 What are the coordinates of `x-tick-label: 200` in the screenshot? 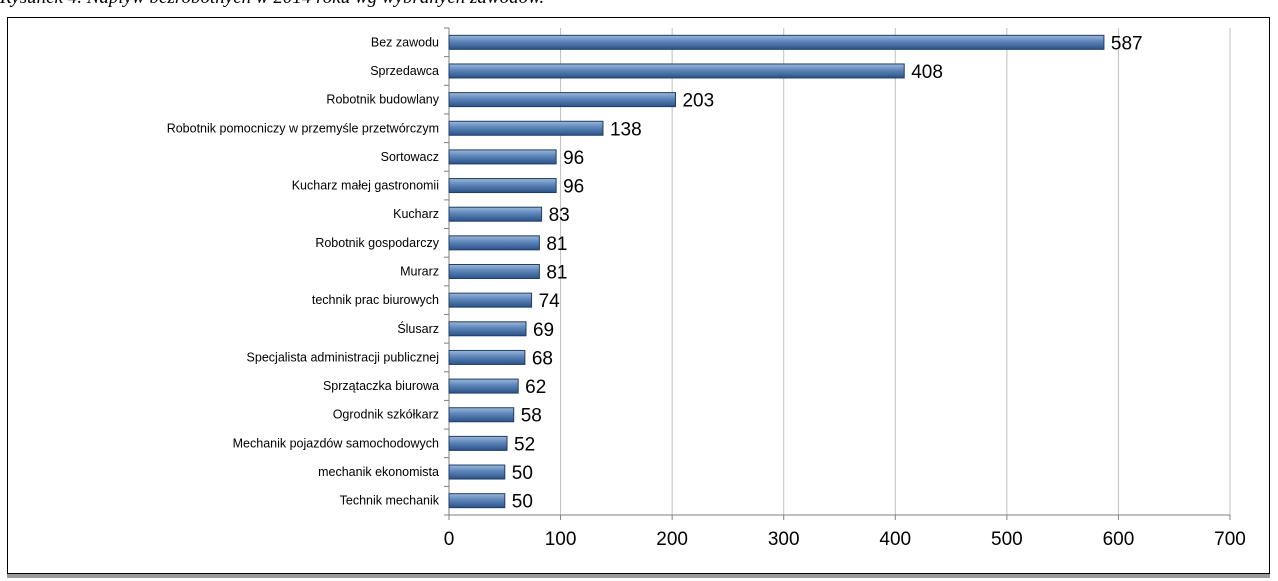 It's located at (672, 539).